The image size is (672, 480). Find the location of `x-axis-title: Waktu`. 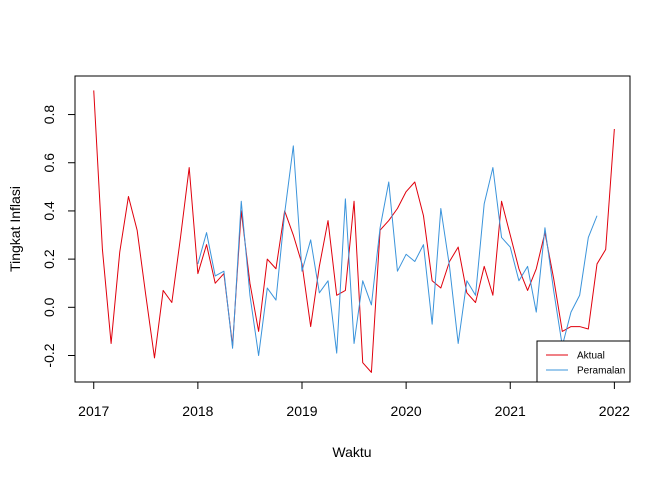

x-axis-title: Waktu is located at coordinates (351, 452).